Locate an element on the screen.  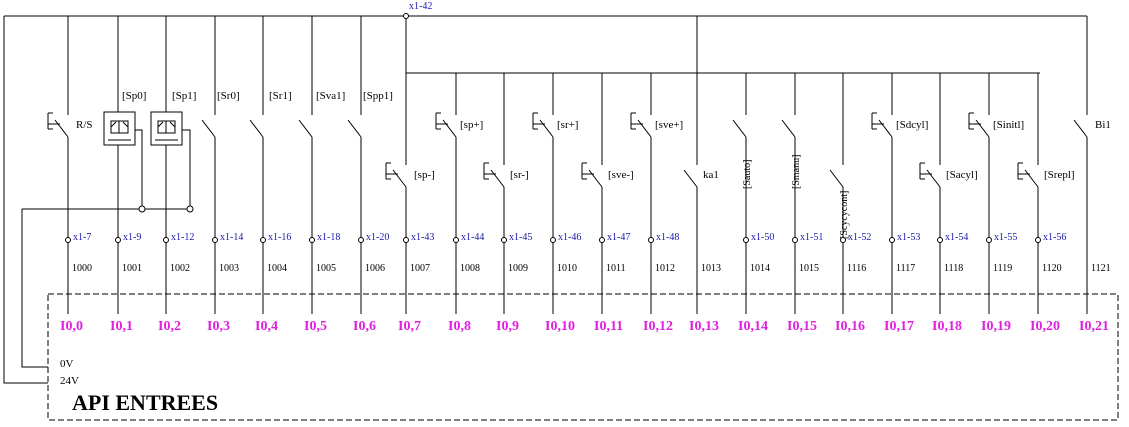
plc-input-label: I0,16 is located at coordinates (850, 326).